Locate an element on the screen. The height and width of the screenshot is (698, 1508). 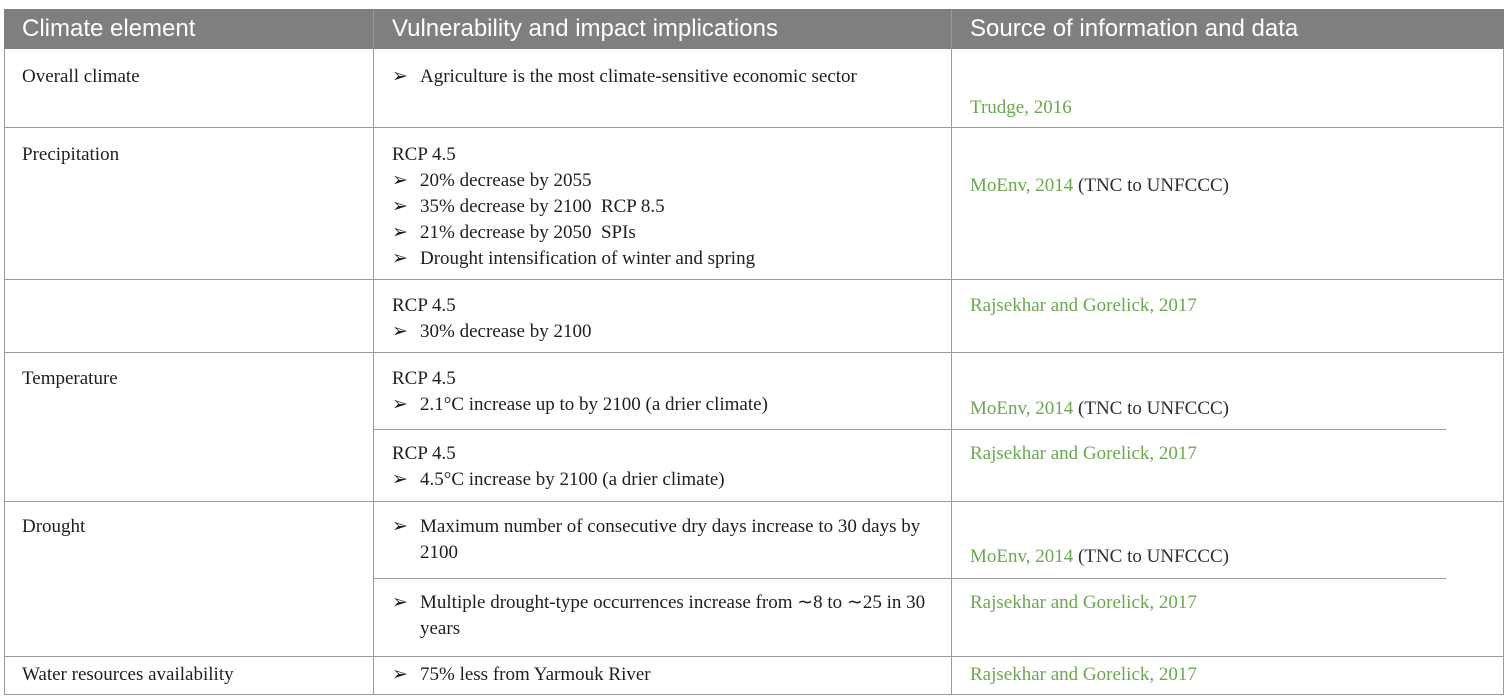
row-overall-climate-element: Overall climate is located at coordinates (81, 76).